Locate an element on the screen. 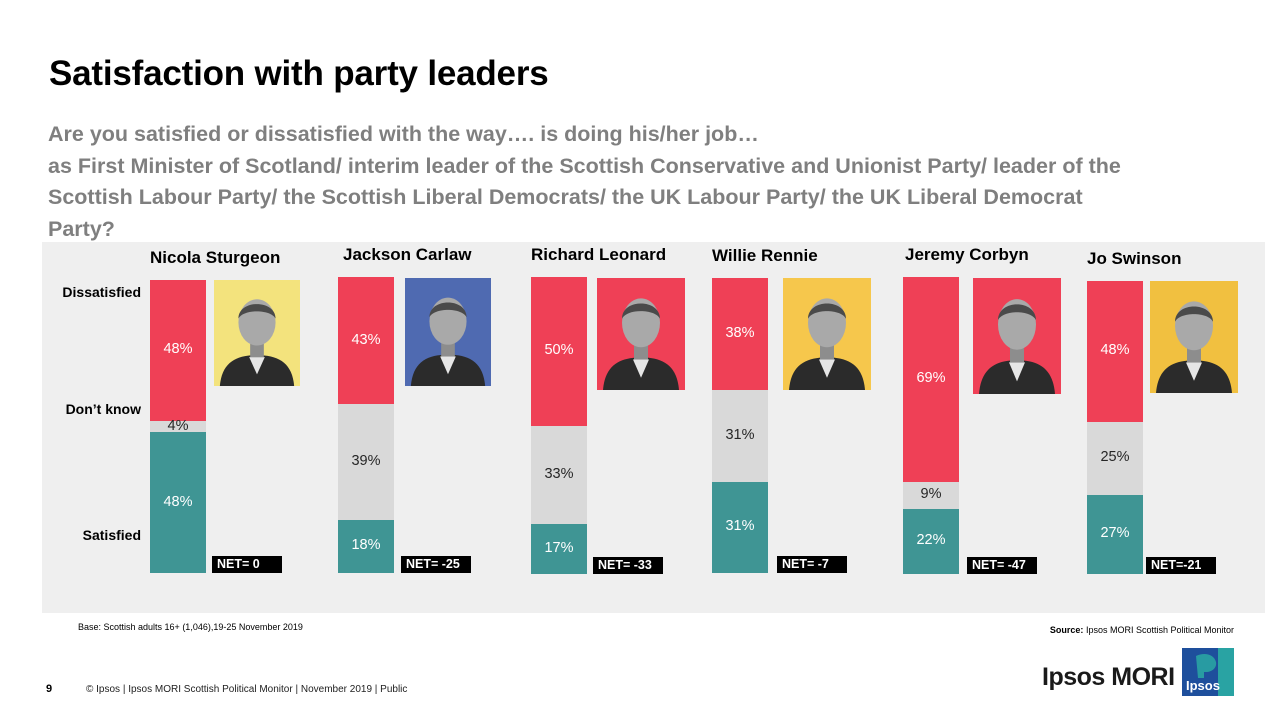  data-label-dont-know: 33% is located at coordinates (559, 473).